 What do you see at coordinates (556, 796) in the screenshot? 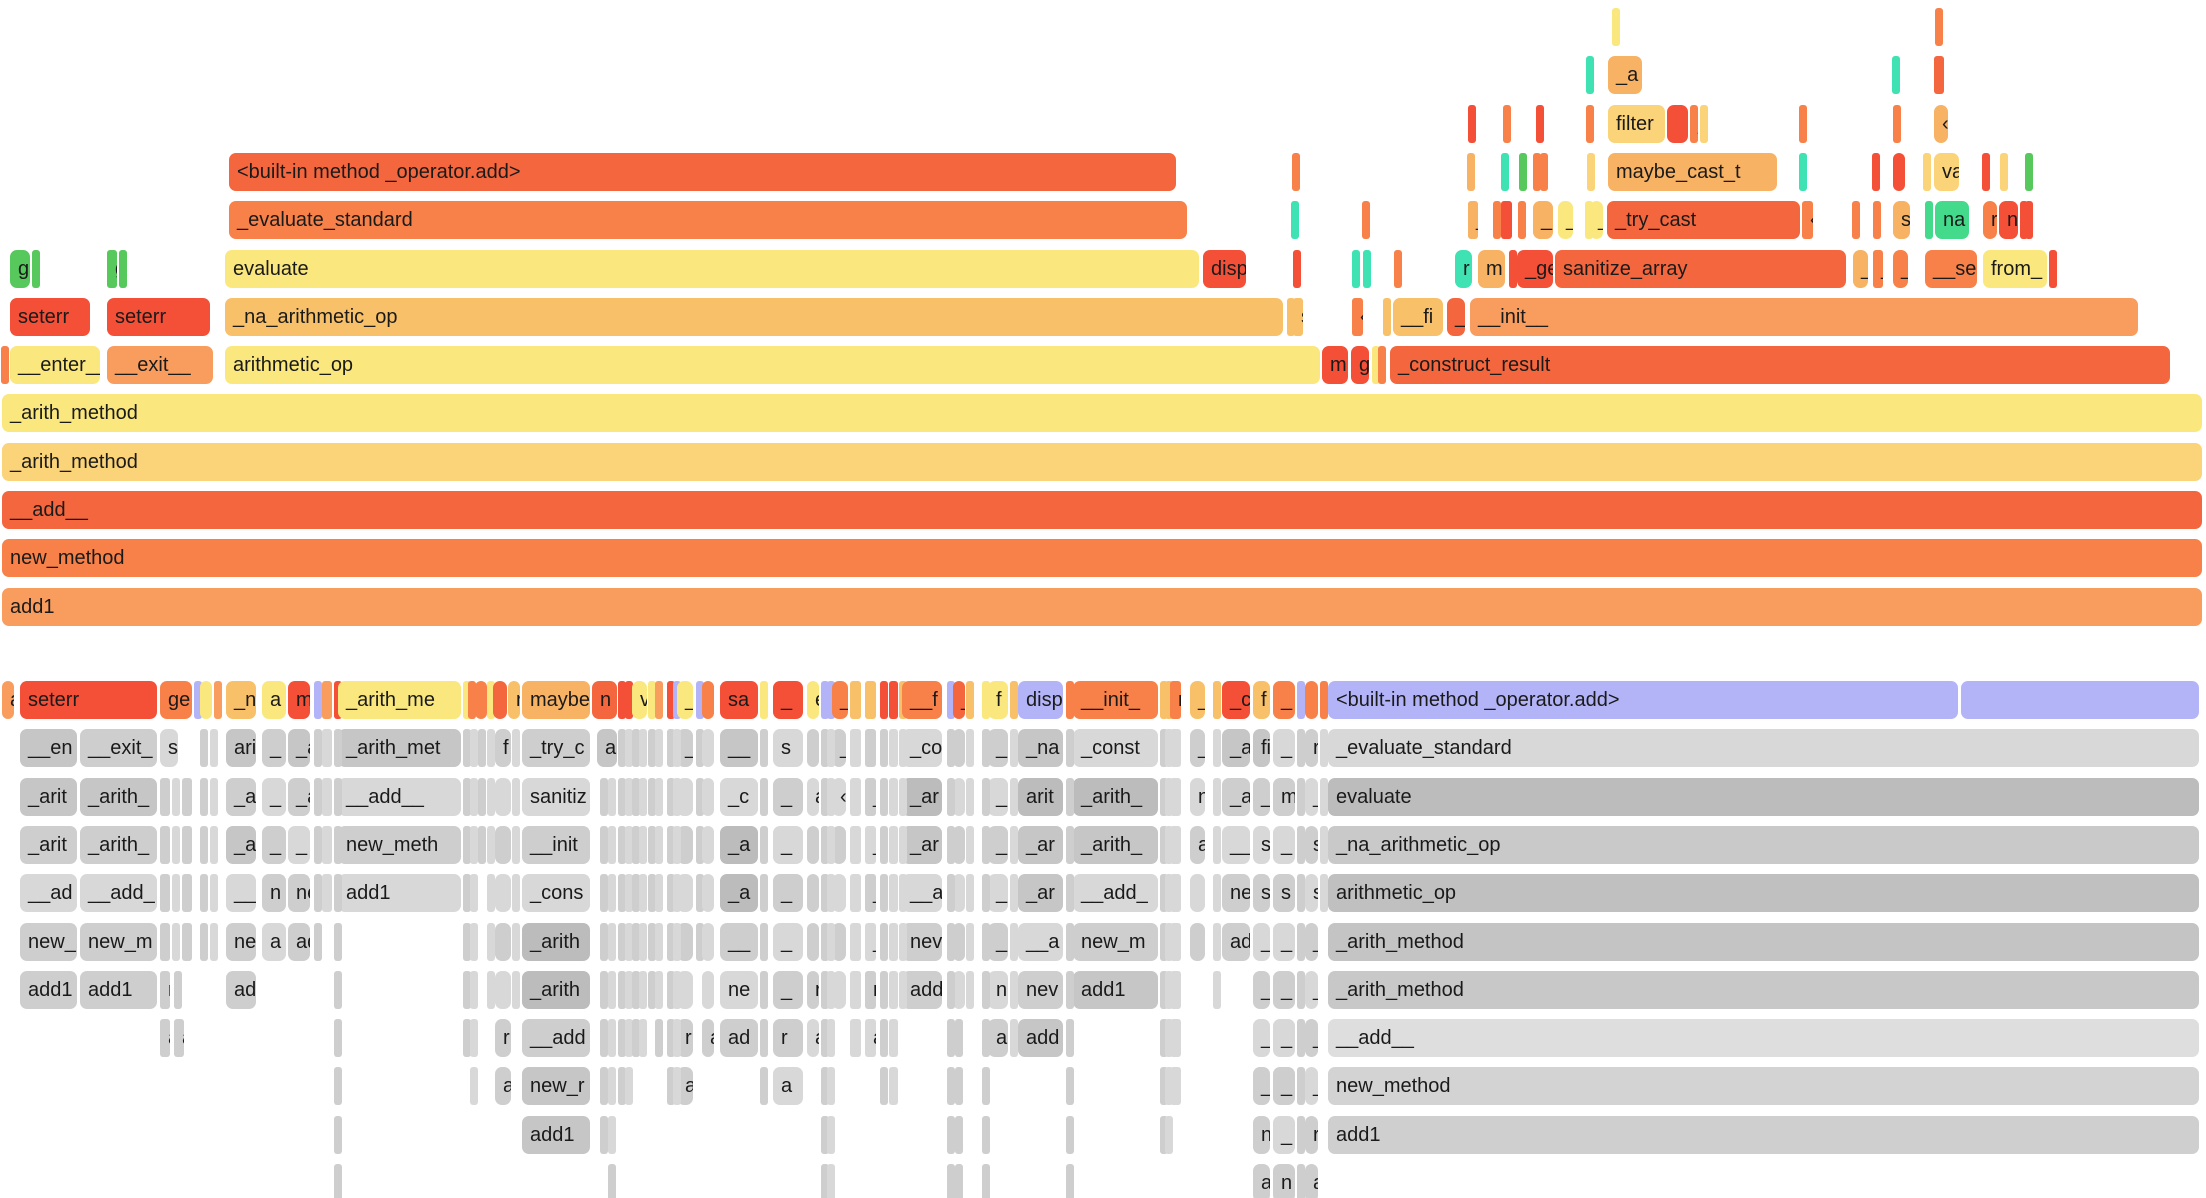
I see `flame-frame: sanitiz` at bounding box center [556, 796].